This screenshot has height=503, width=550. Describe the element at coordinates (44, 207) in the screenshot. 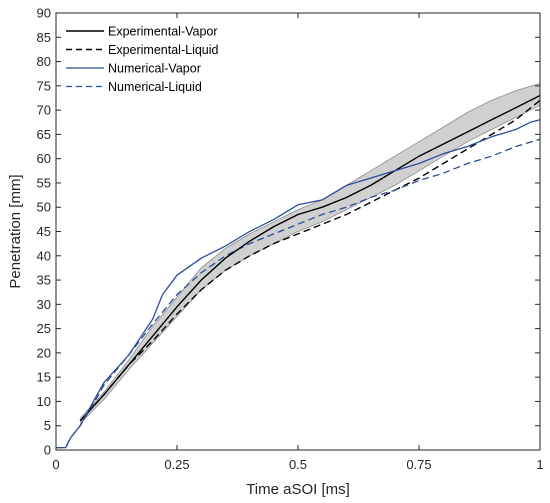

I see `y-tick-label: 50` at that location.